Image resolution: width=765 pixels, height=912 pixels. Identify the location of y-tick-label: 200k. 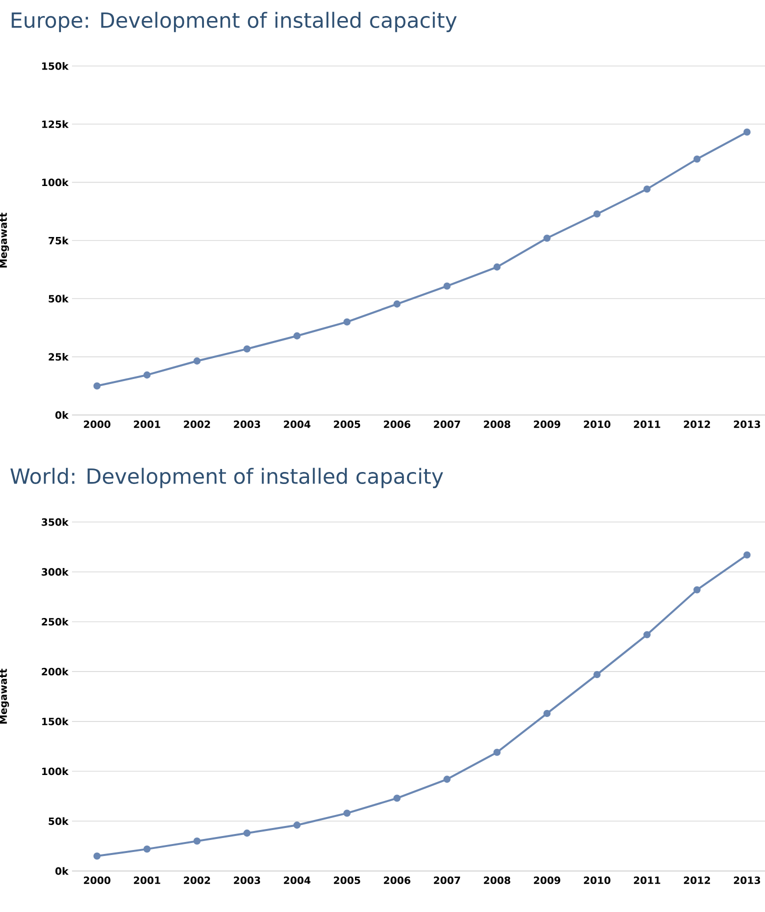
(55, 672).